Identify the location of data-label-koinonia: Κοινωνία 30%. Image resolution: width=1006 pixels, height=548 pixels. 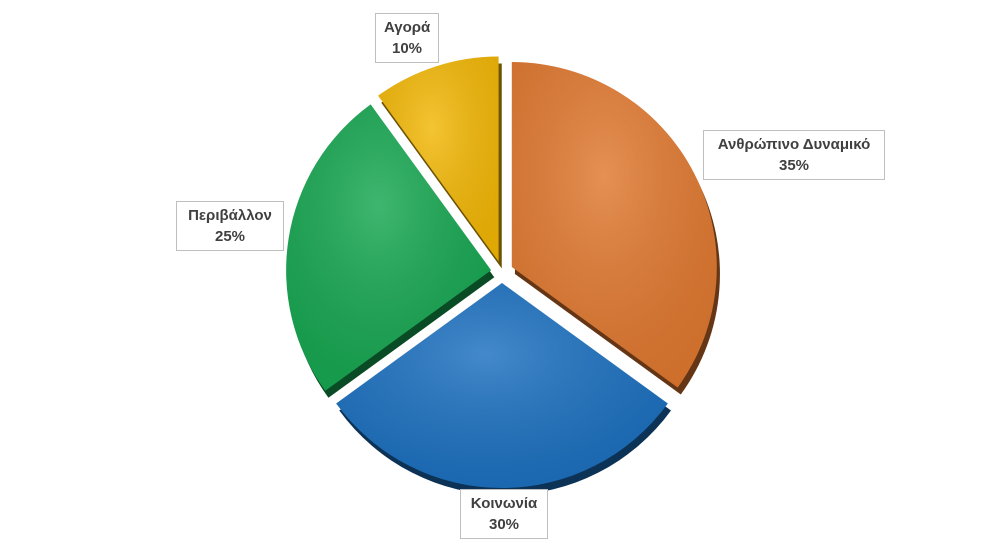
(504, 514).